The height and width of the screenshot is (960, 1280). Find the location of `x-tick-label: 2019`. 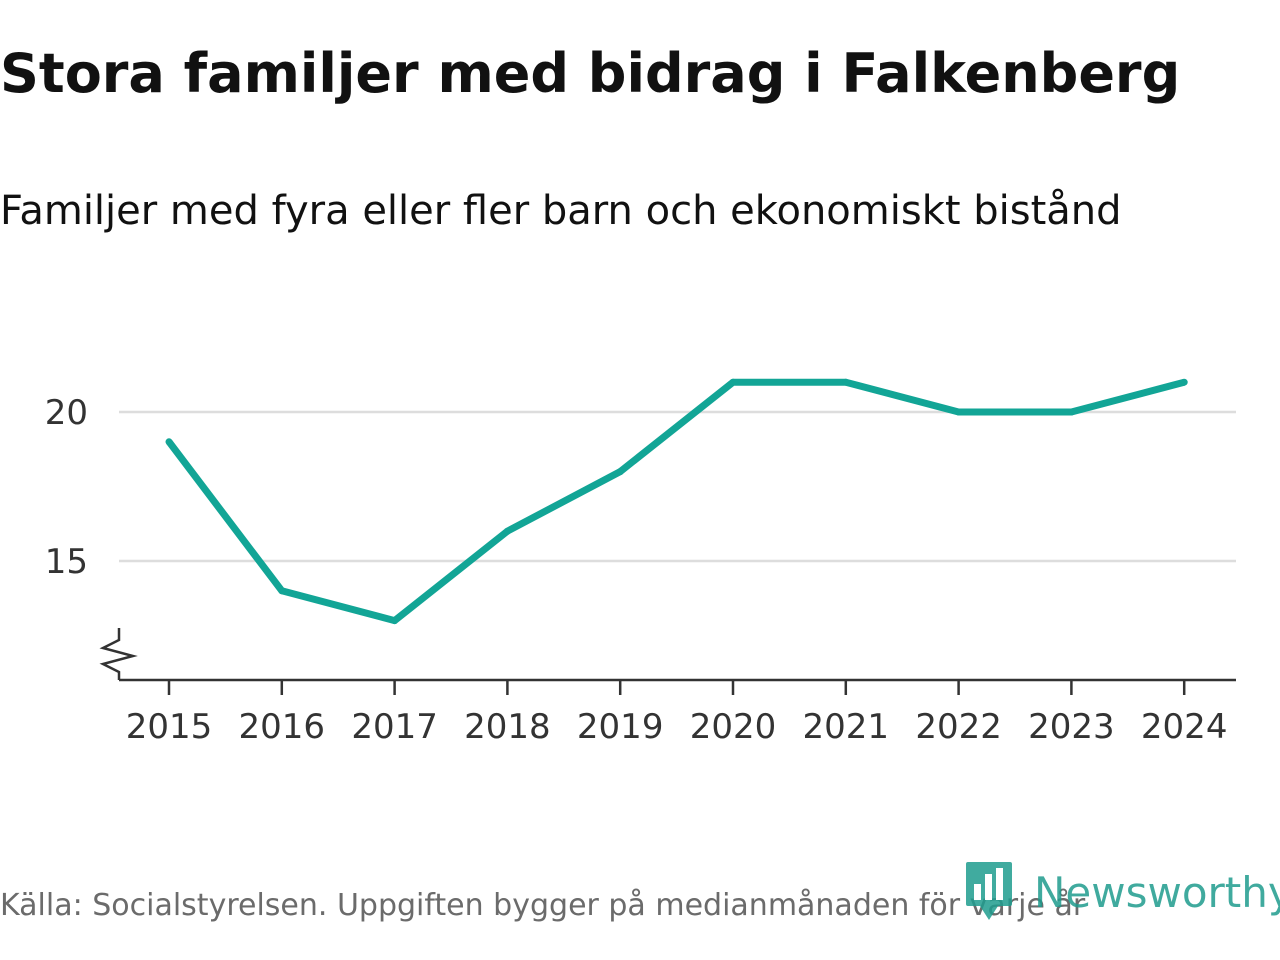

x-tick-label: 2019 is located at coordinates (620, 727).